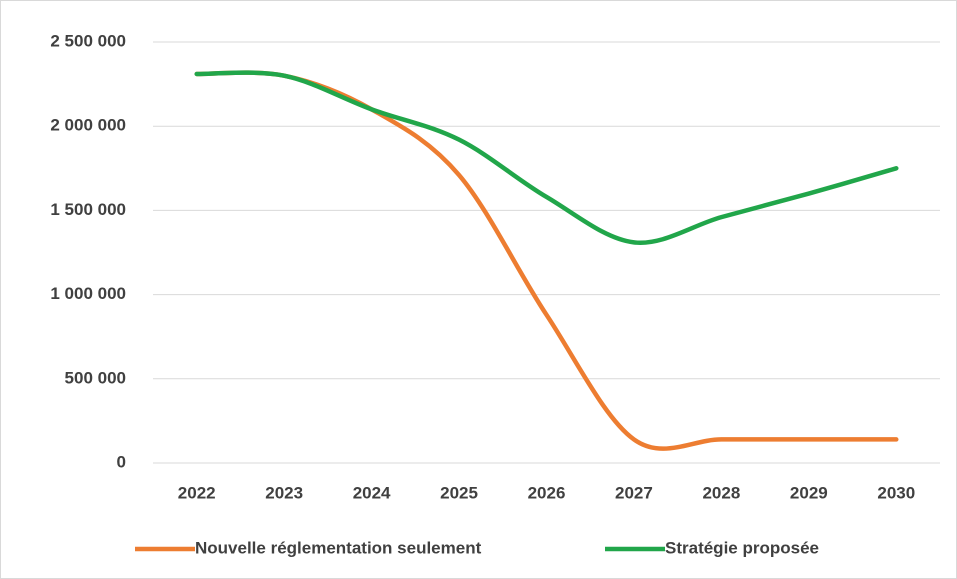  What do you see at coordinates (88, 40) in the screenshot?
I see `y-tick-label: 2 500 000` at bounding box center [88, 40].